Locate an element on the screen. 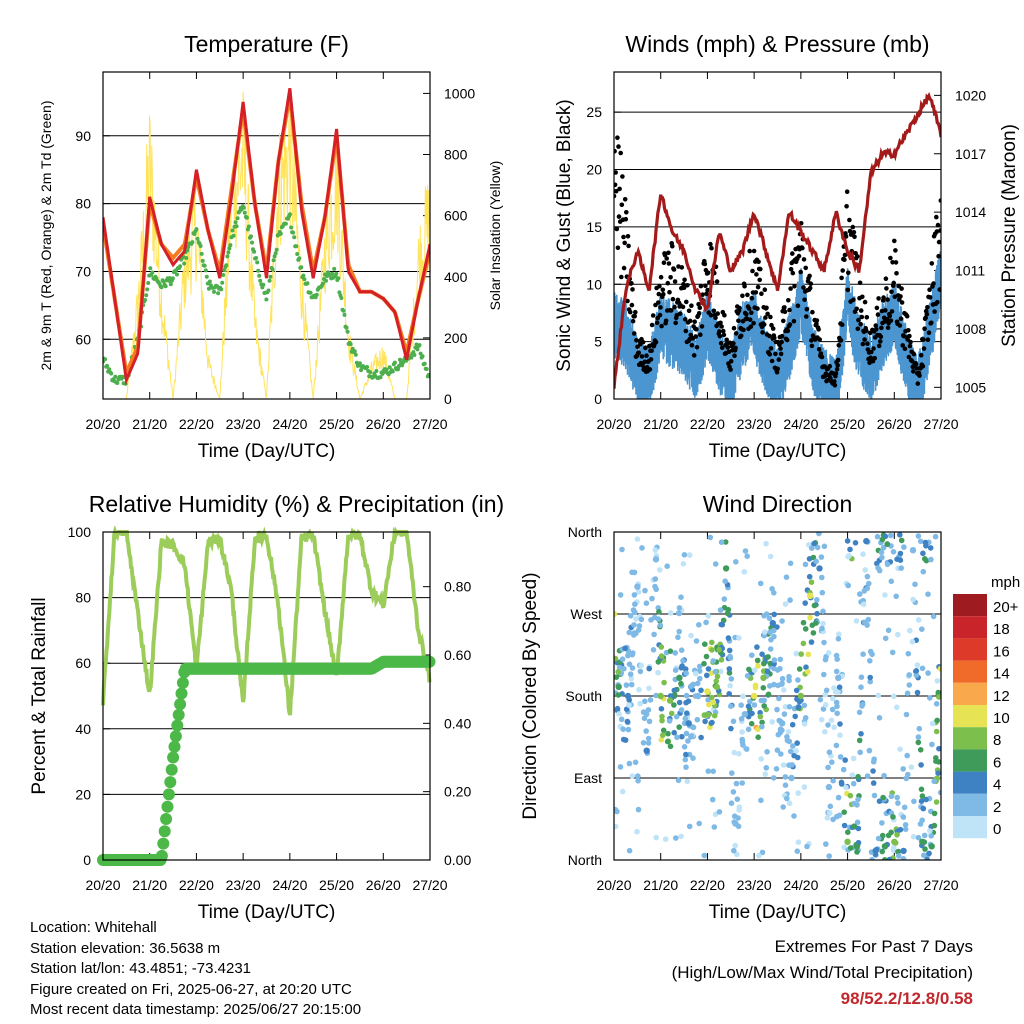 The image size is (1024, 1024). x-tick-label: 26/20 is located at coordinates (894, 885).